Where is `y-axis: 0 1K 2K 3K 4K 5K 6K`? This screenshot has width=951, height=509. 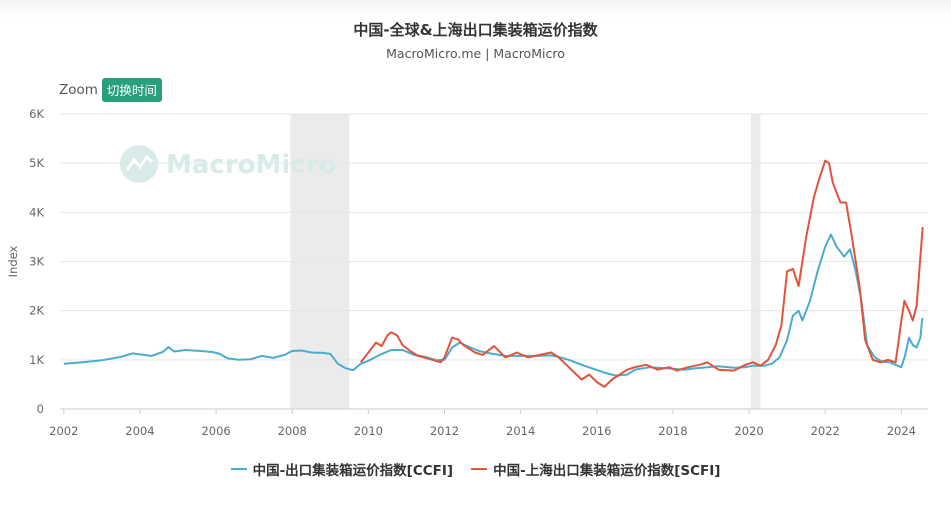 y-axis: 0 1K 2K 3K 4K 5K 6K is located at coordinates (36, 261).